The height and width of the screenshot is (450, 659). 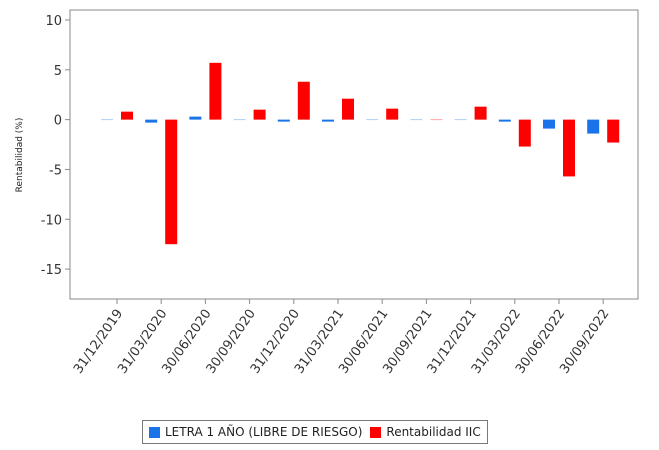 I want to click on y-tick-label: 5, so click(x=58, y=71).